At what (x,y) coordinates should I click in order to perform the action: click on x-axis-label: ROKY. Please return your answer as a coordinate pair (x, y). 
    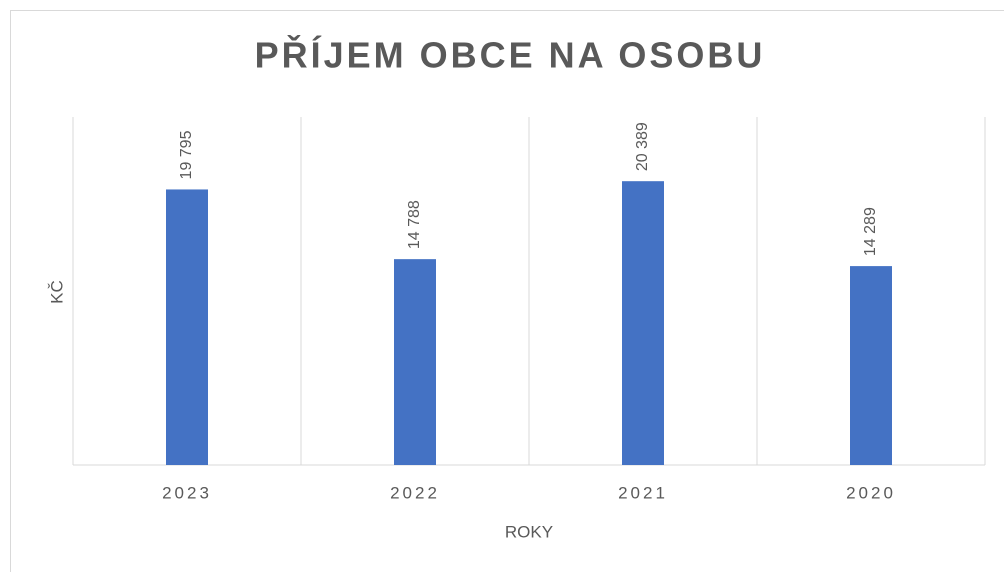
    Looking at the image, I should click on (529, 531).